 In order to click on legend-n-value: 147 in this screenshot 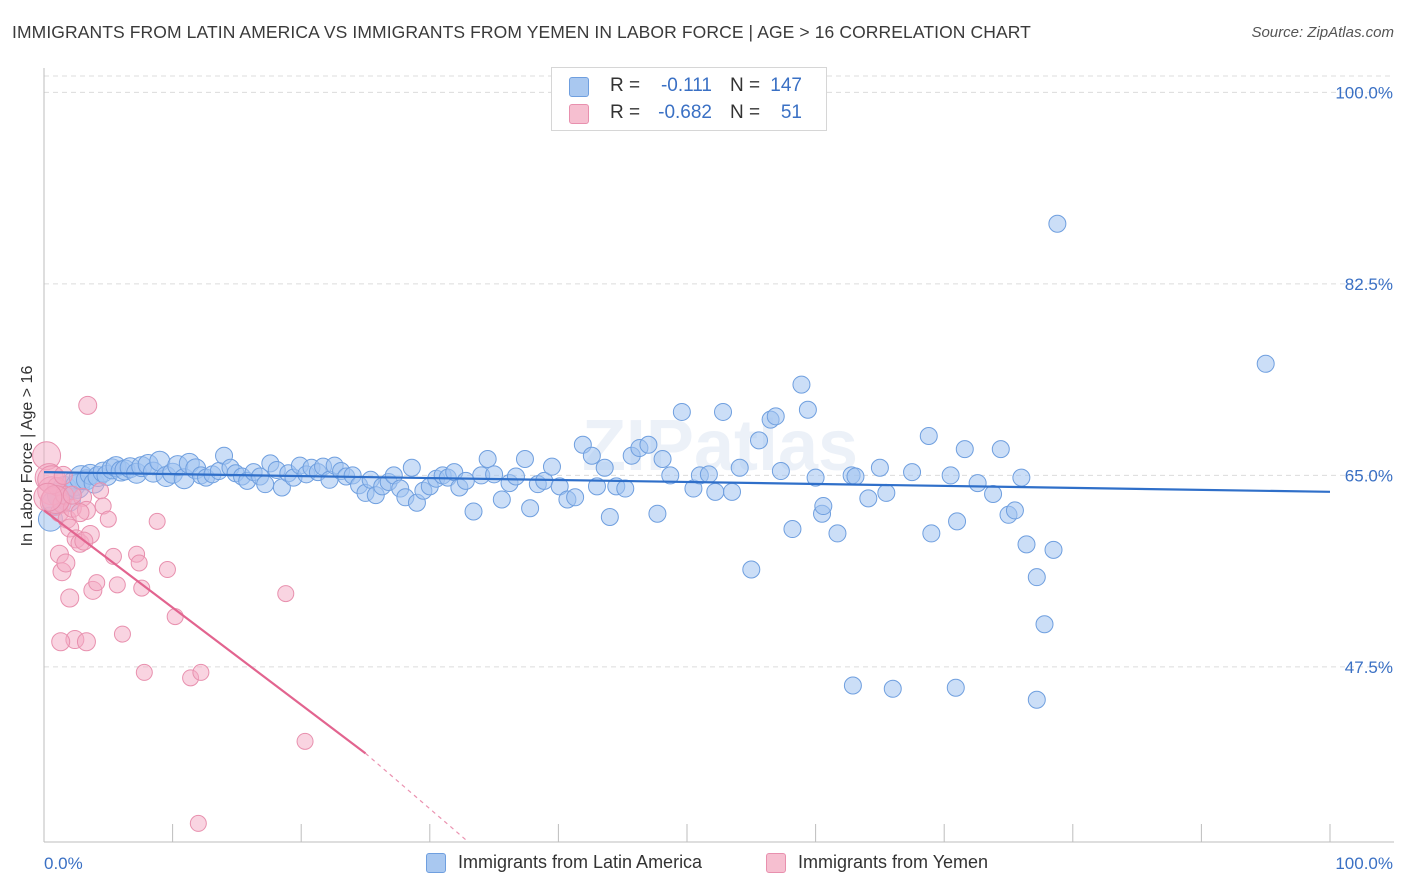, I will do `click(786, 85)`.